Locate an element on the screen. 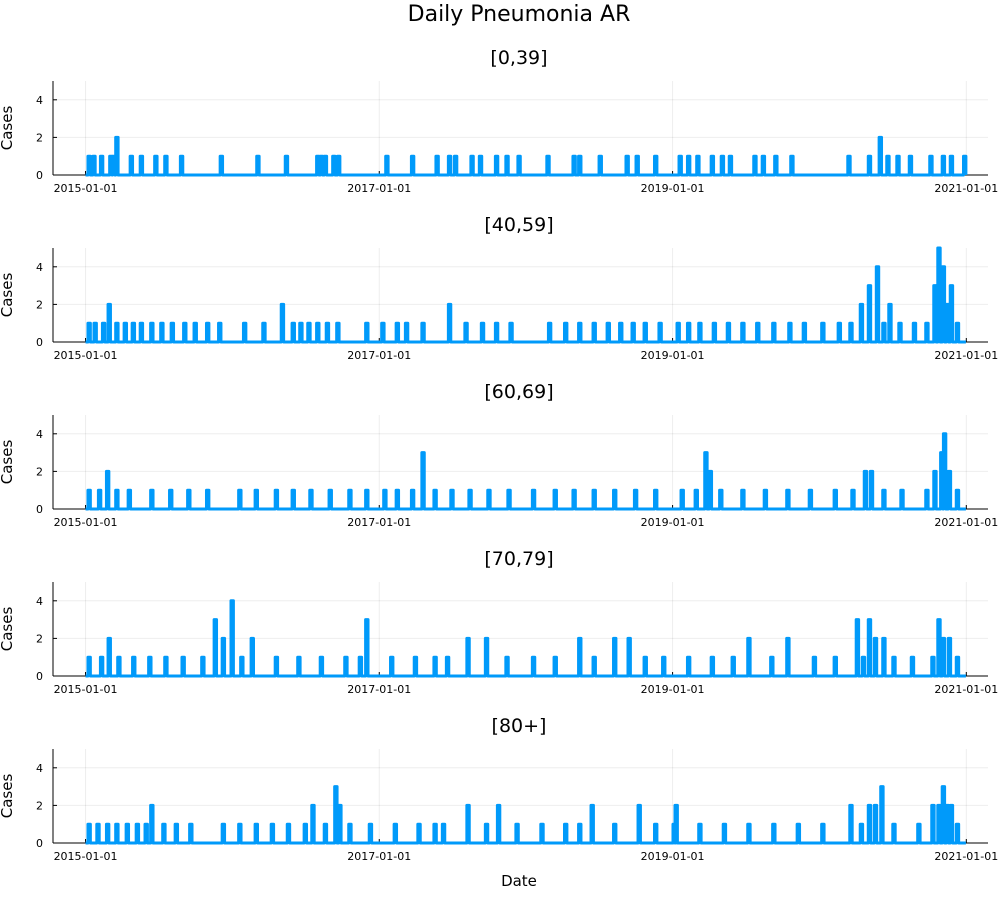 This screenshot has height=900, width=1000. panel-title: [70,79] is located at coordinates (518, 559).